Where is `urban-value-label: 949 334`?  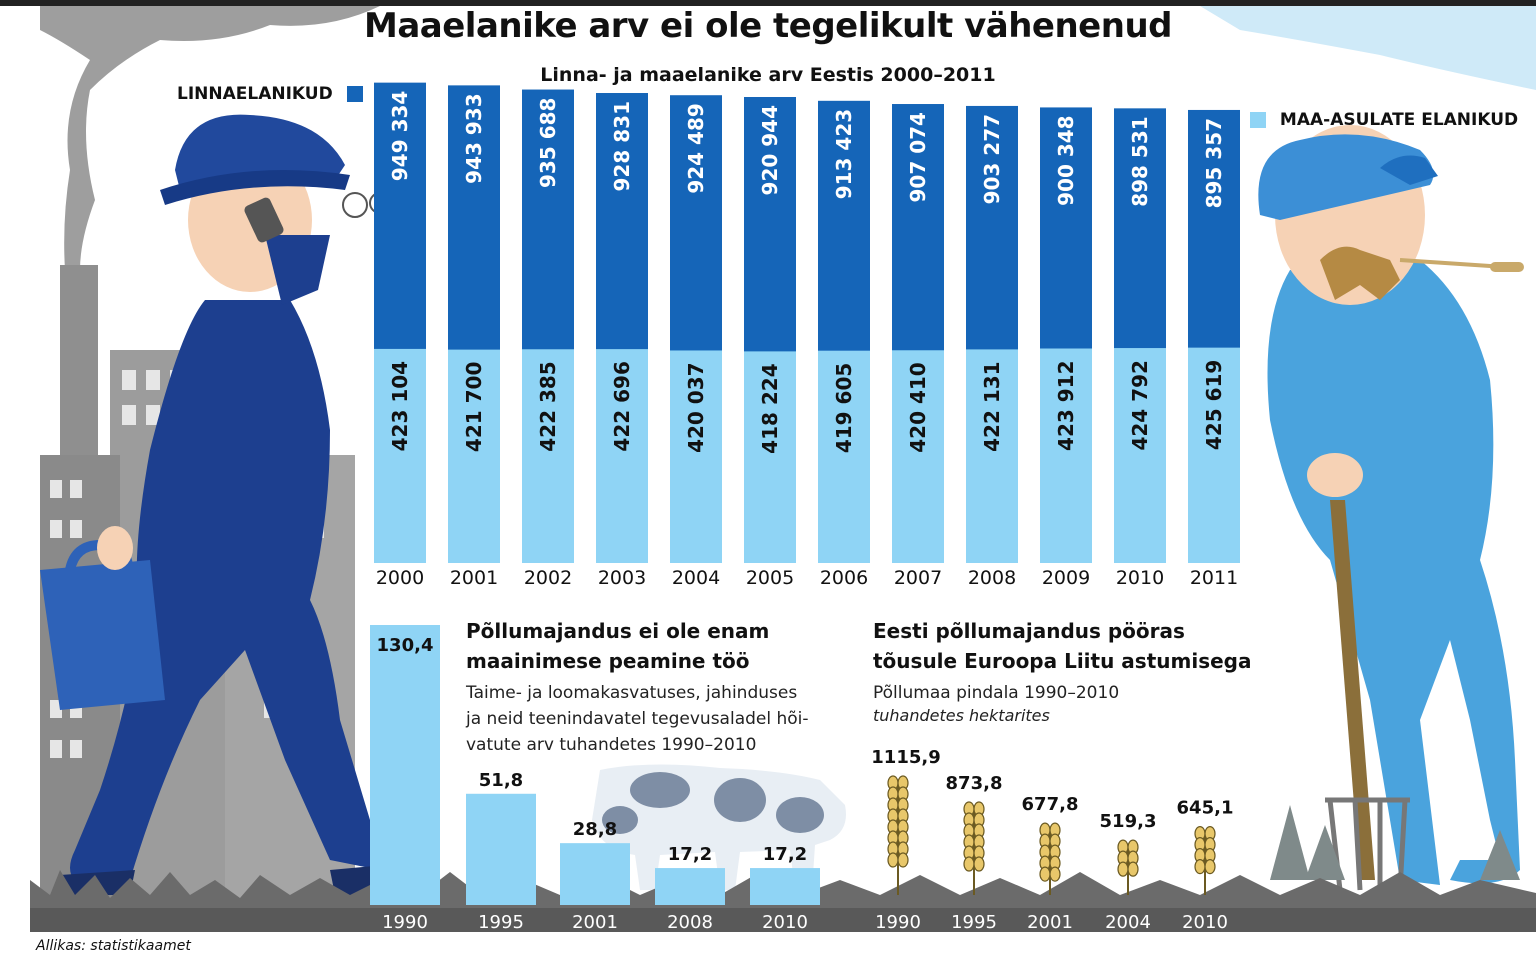
urban-value-label: 949 334 is located at coordinates (400, 136).